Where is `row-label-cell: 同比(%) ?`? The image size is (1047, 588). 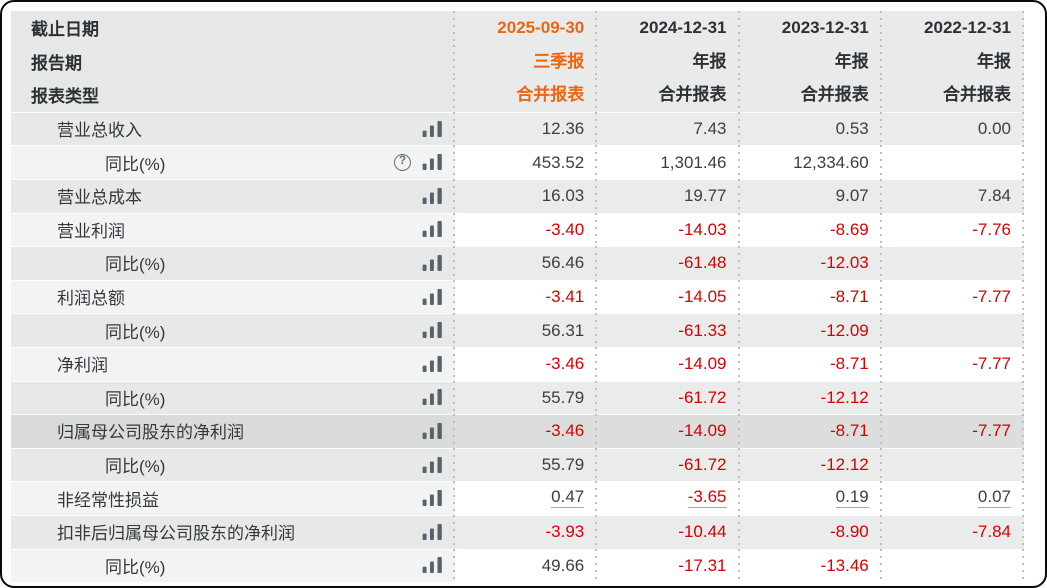 row-label-cell: 同比(%) ? is located at coordinates (233, 162).